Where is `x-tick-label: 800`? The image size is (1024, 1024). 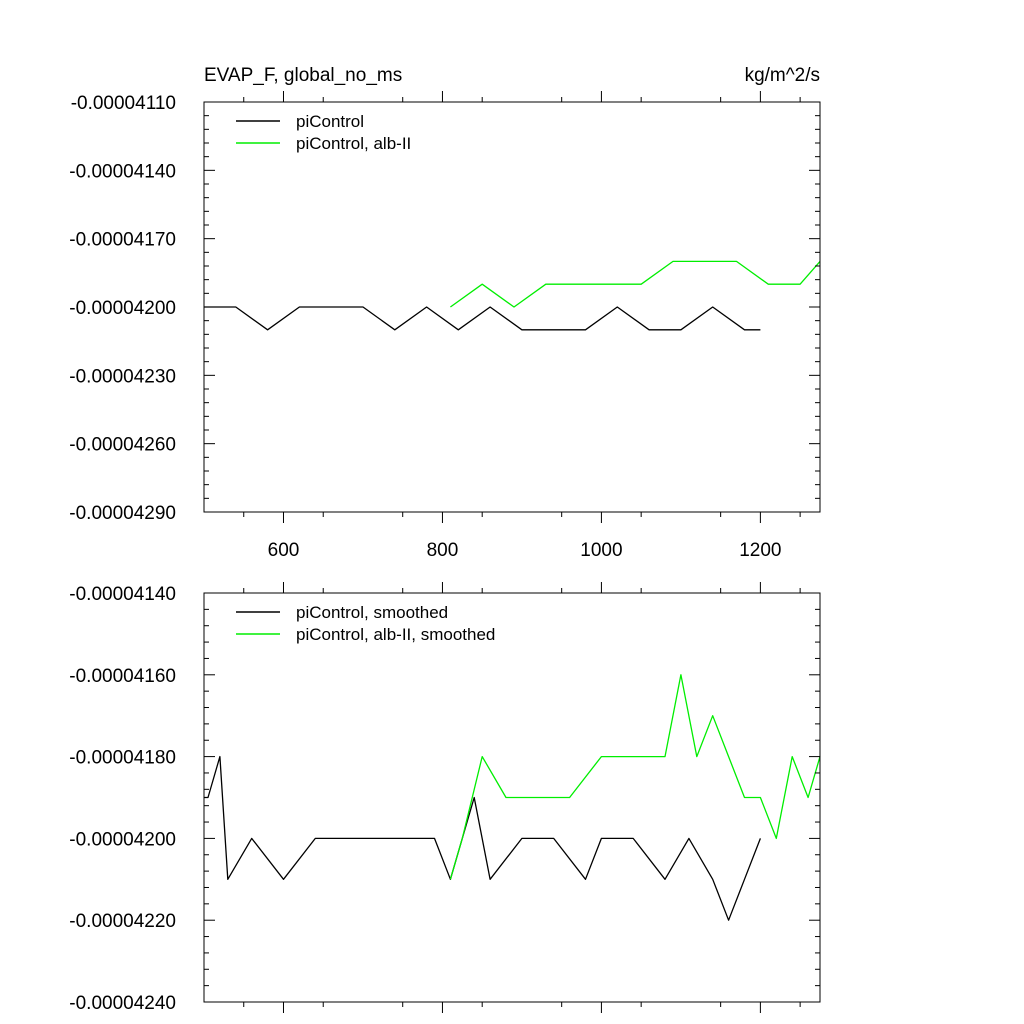 x-tick-label: 800 is located at coordinates (443, 550).